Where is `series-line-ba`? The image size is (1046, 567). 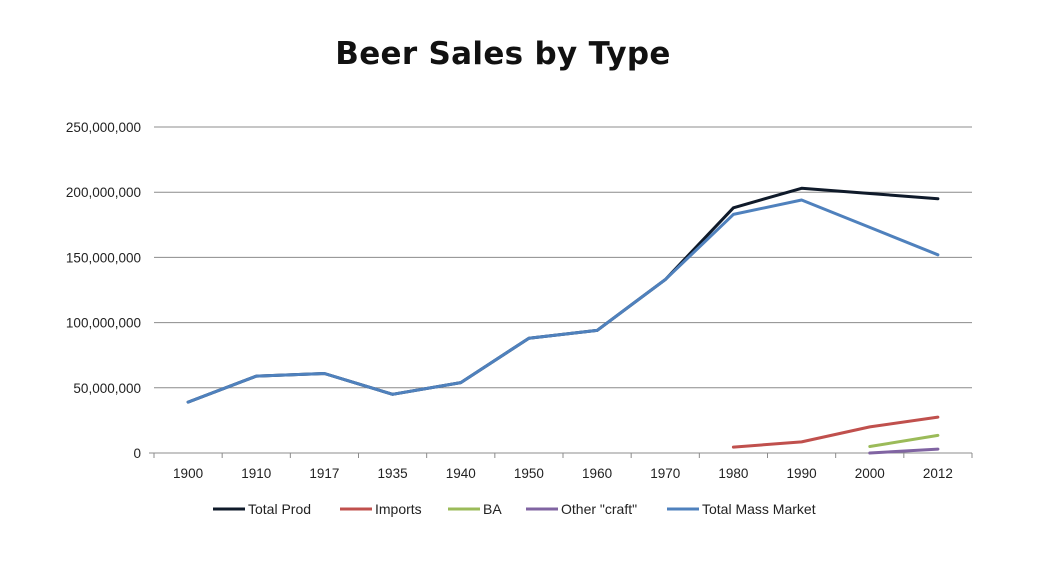 series-line-ba is located at coordinates (904, 440).